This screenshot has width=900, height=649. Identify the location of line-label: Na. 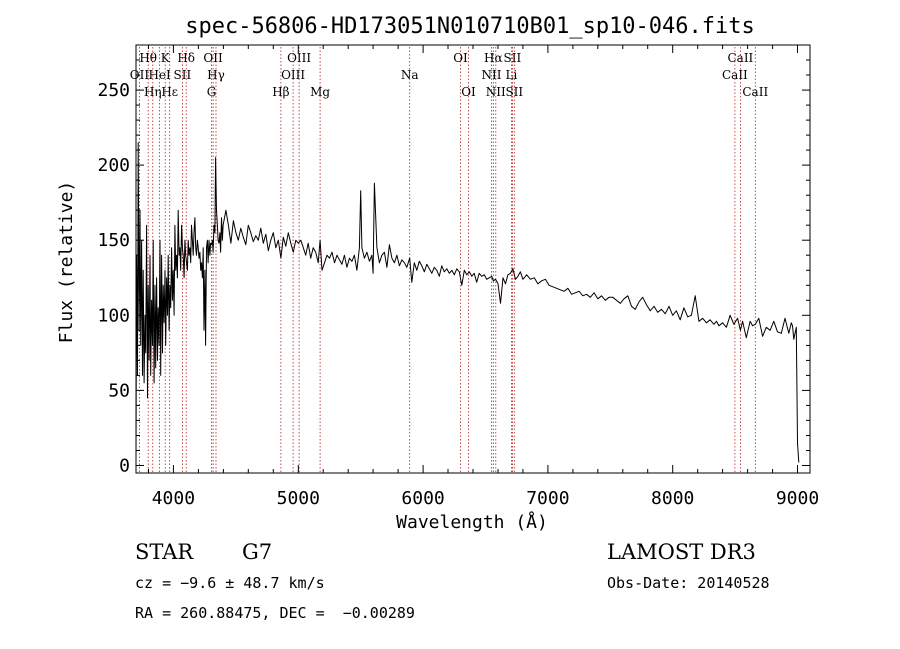
(410, 75).